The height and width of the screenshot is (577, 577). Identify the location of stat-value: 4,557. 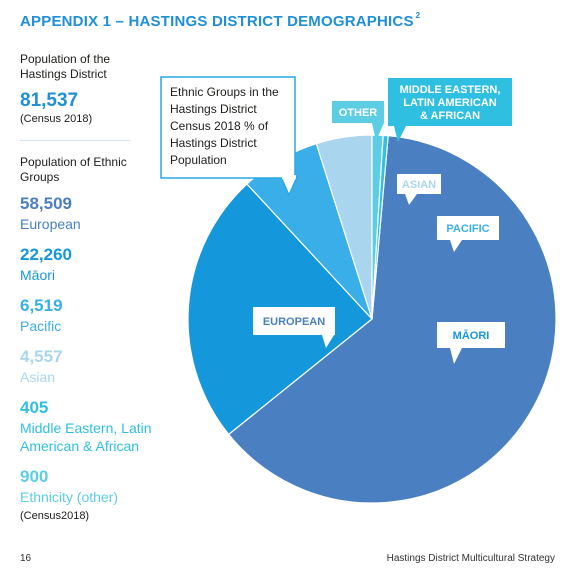
(41, 356).